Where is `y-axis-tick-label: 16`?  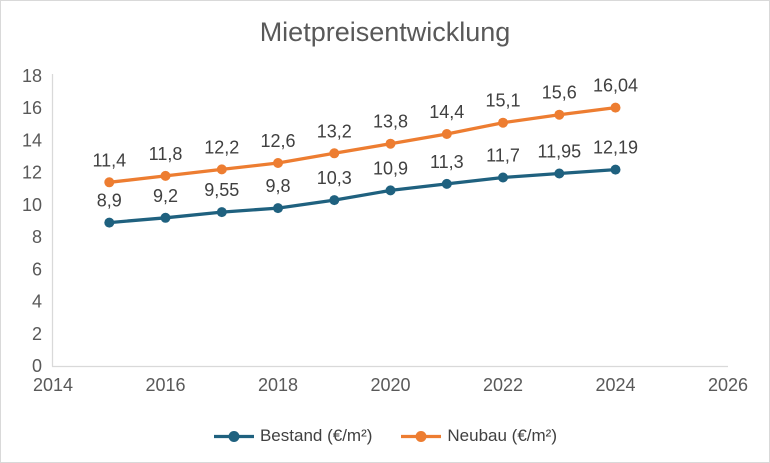
y-axis-tick-label: 16 is located at coordinates (32, 108).